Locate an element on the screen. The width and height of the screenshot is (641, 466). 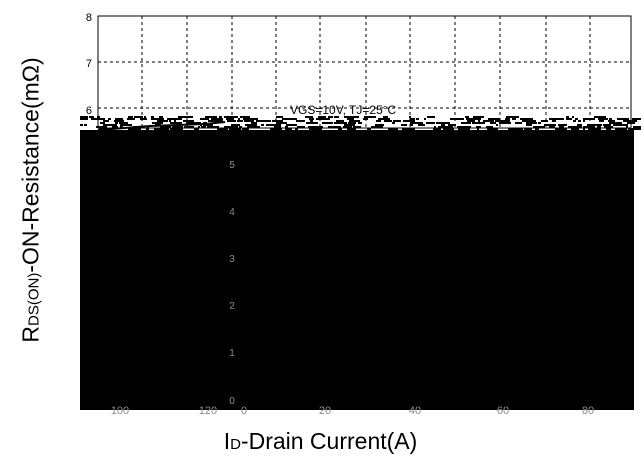
chart-annotation: VGS=10V, TJ=25°C is located at coordinates (343, 110).